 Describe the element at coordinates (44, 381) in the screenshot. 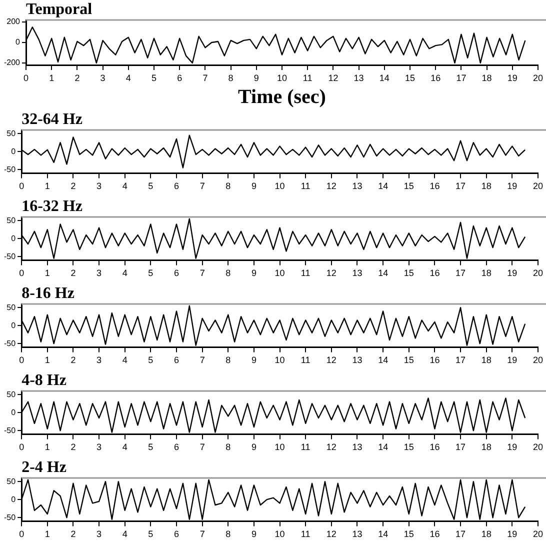

I see `chart-title: 4-8 Hz` at that location.